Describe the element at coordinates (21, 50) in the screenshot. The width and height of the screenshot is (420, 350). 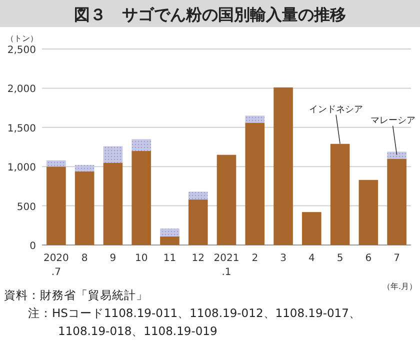
I see `y-tick-label: 2,500` at that location.